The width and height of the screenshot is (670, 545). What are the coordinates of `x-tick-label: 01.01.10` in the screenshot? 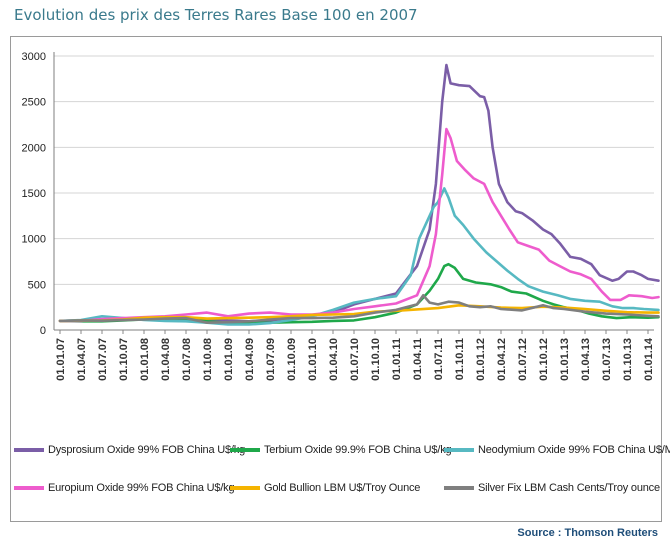 It's located at (313, 359).